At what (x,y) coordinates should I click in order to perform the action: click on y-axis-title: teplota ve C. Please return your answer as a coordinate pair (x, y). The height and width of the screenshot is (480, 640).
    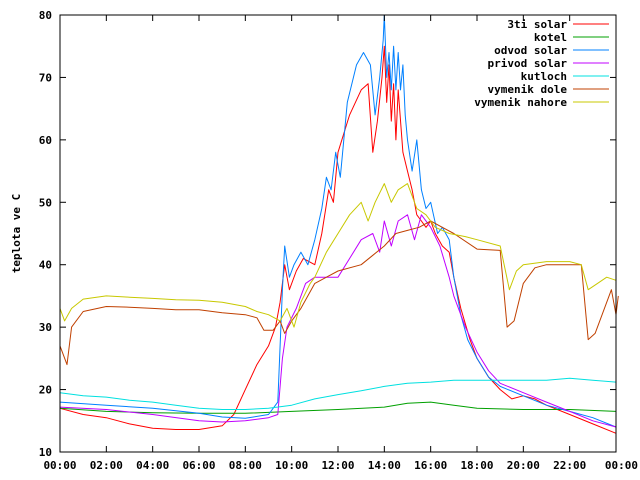
    Looking at the image, I should click on (16, 233).